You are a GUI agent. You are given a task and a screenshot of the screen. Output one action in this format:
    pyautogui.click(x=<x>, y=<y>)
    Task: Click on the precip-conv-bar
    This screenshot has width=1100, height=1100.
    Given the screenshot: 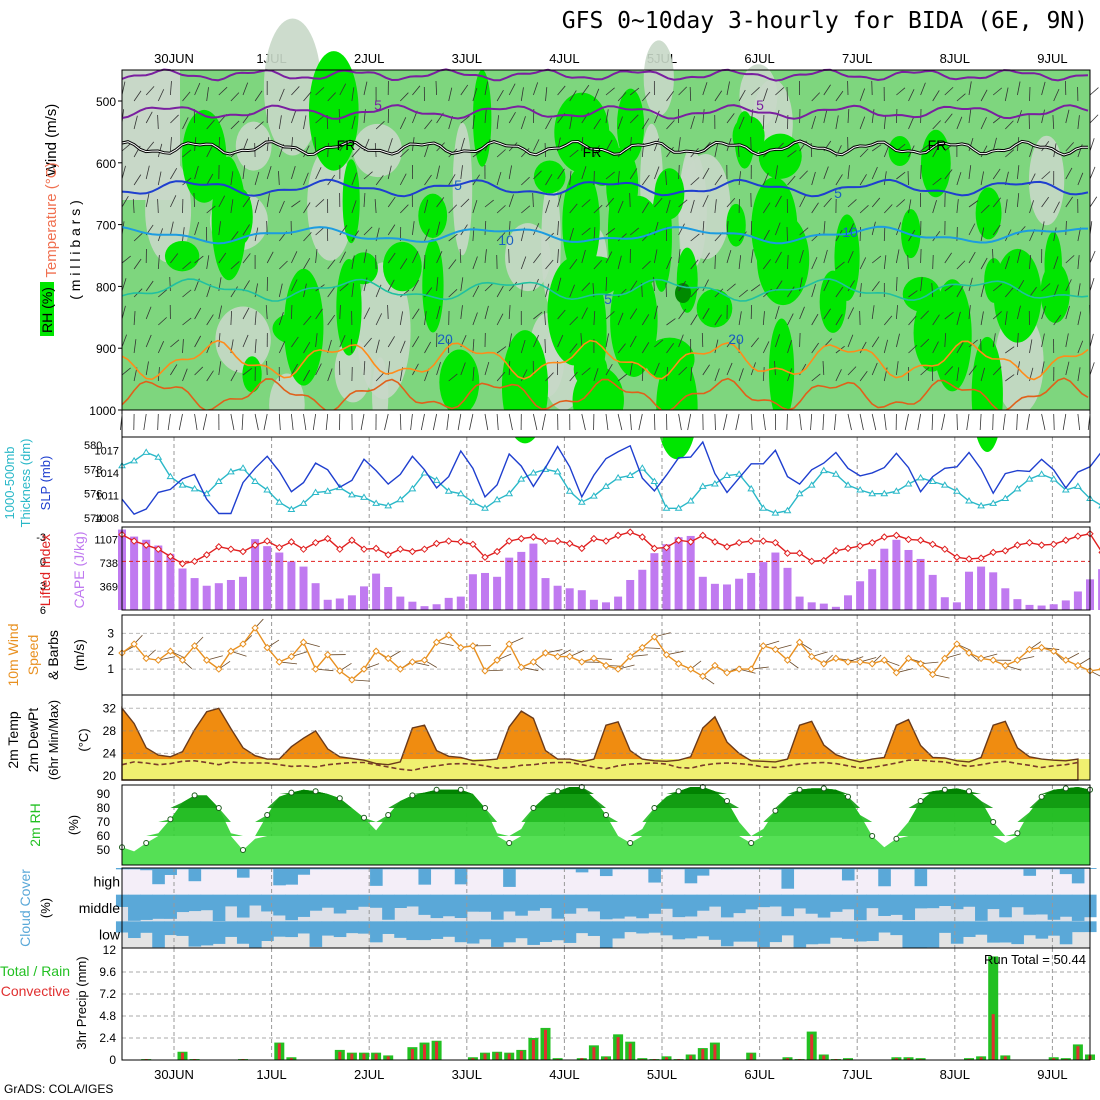 What is the action you would take?
    pyautogui.click(x=715, y=1052)
    